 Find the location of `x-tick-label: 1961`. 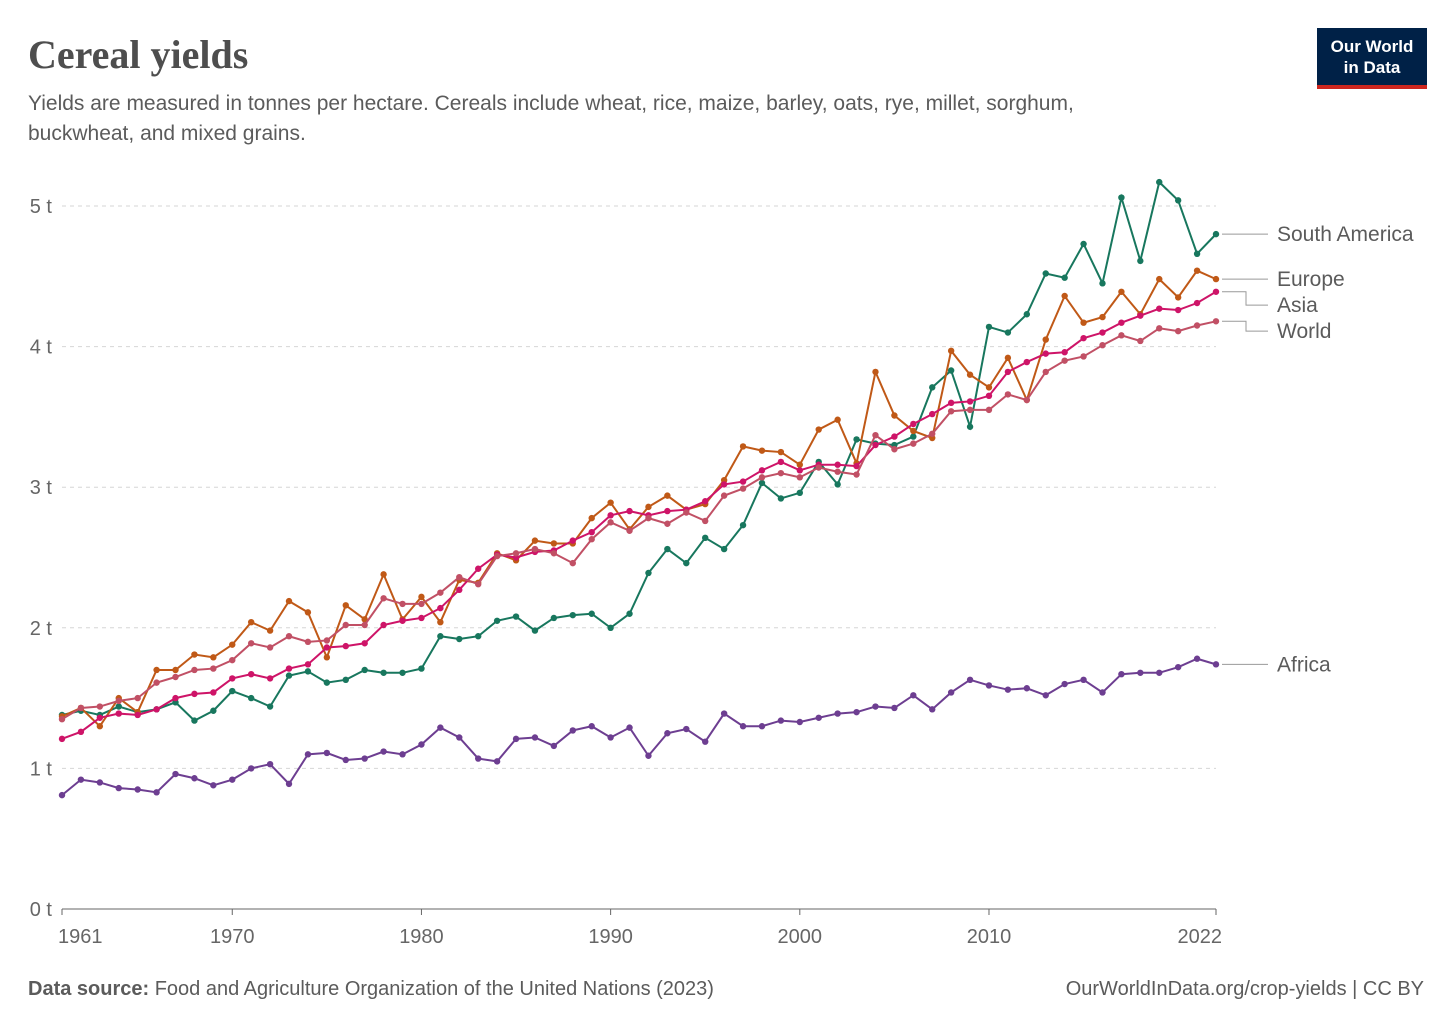

x-tick-label: 1961 is located at coordinates (80, 937).